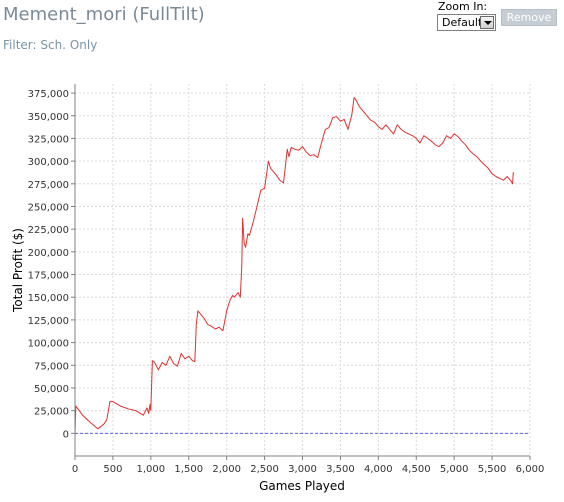 This screenshot has height=502, width=564. Describe the element at coordinates (264, 469) in the screenshot. I see `x-tick-label: 2,500` at that location.